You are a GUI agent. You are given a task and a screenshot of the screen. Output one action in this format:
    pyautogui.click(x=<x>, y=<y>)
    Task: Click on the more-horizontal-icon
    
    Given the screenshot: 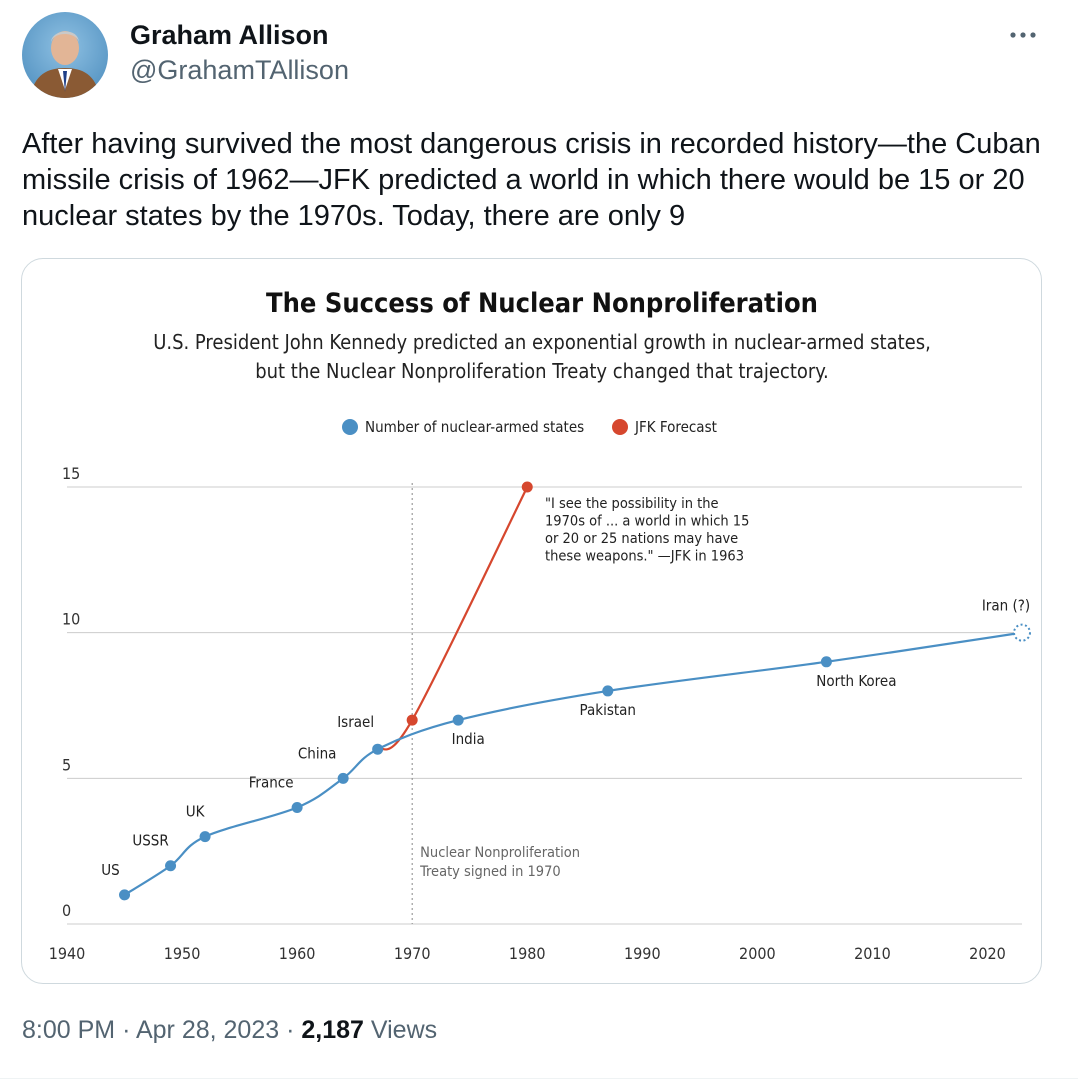 What is the action you would take?
    pyautogui.click(x=1023, y=35)
    